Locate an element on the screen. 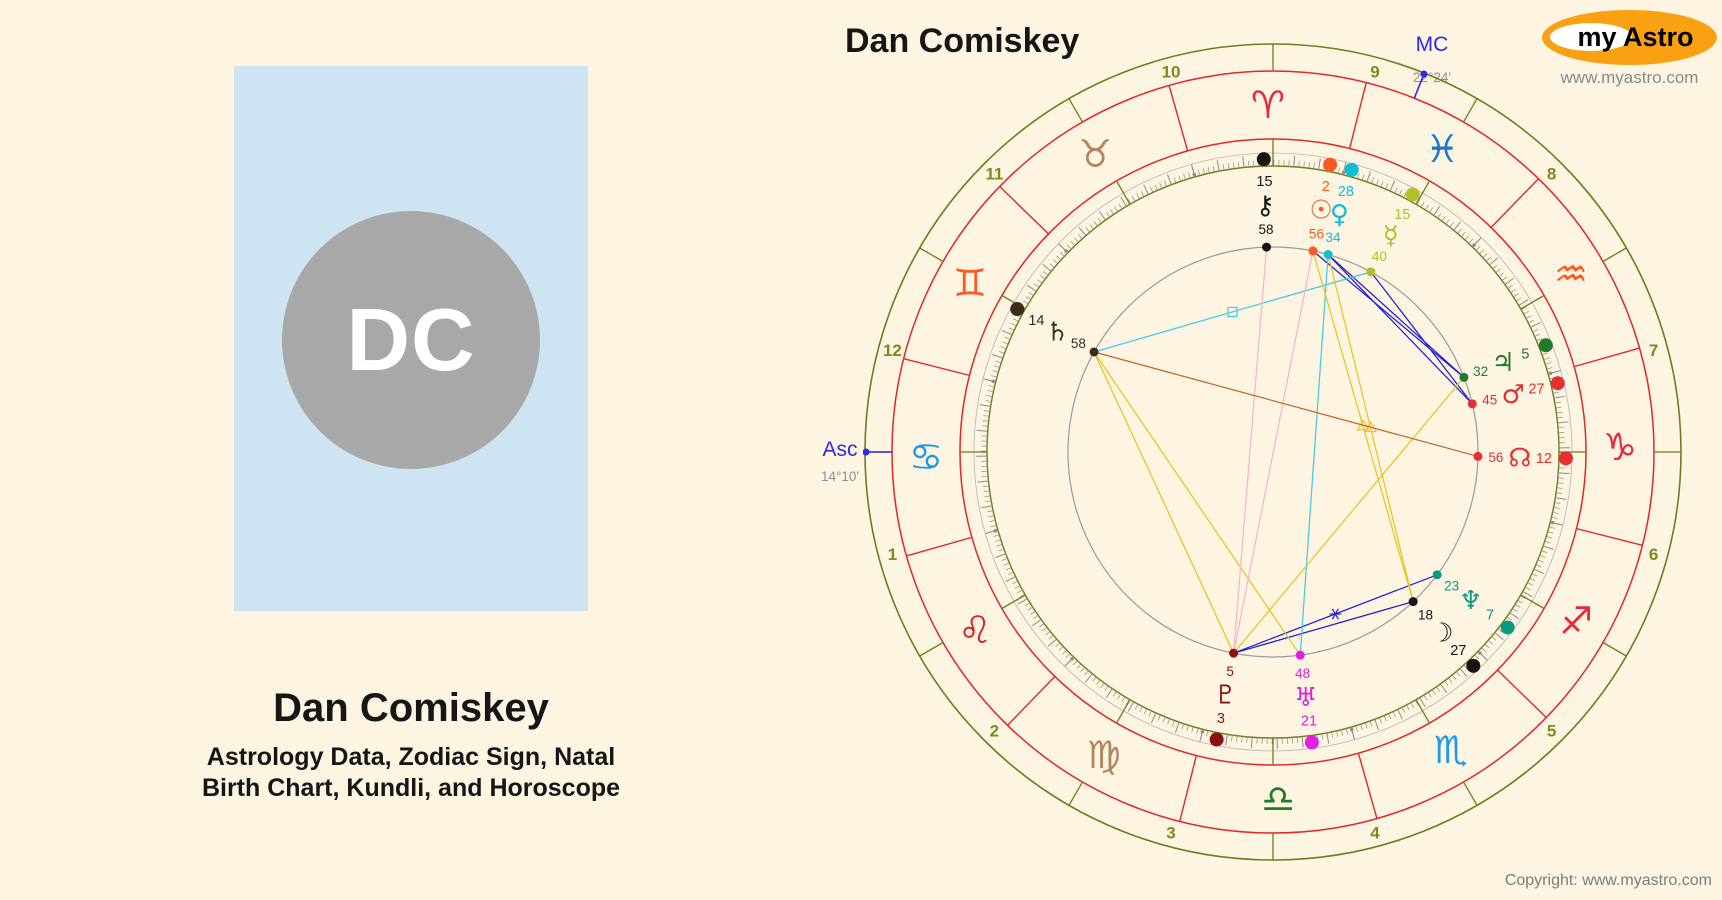 This screenshot has height=900, width=1722. svg-text: 28 is located at coordinates (1346, 192).